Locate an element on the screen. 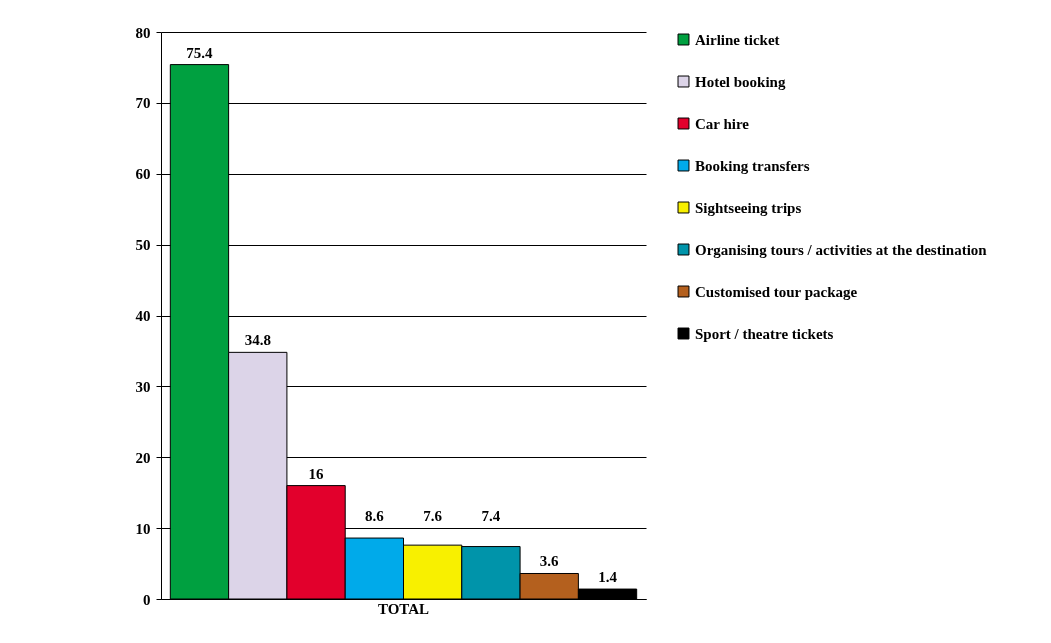 The width and height of the screenshot is (1051, 643). legend-label: Customised tour package is located at coordinates (776, 291).